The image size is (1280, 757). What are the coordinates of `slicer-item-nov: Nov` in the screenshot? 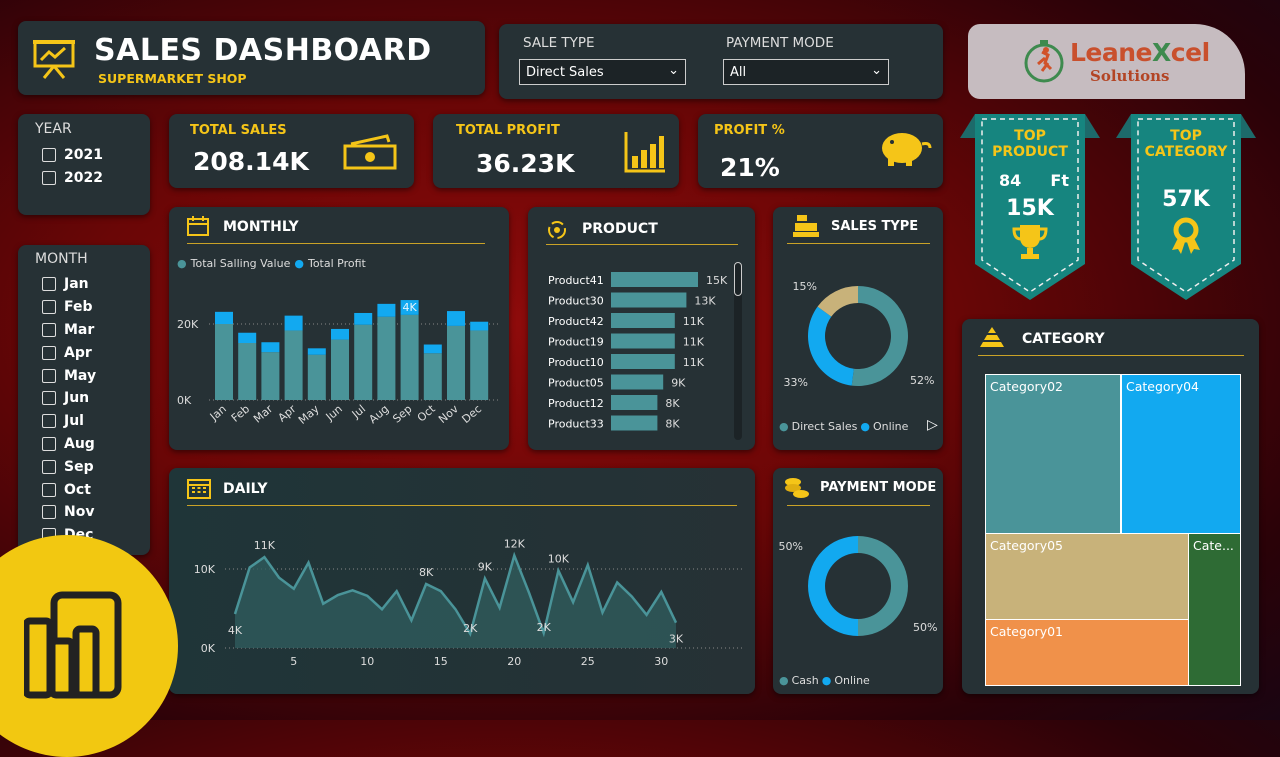 It's located at (69, 512).